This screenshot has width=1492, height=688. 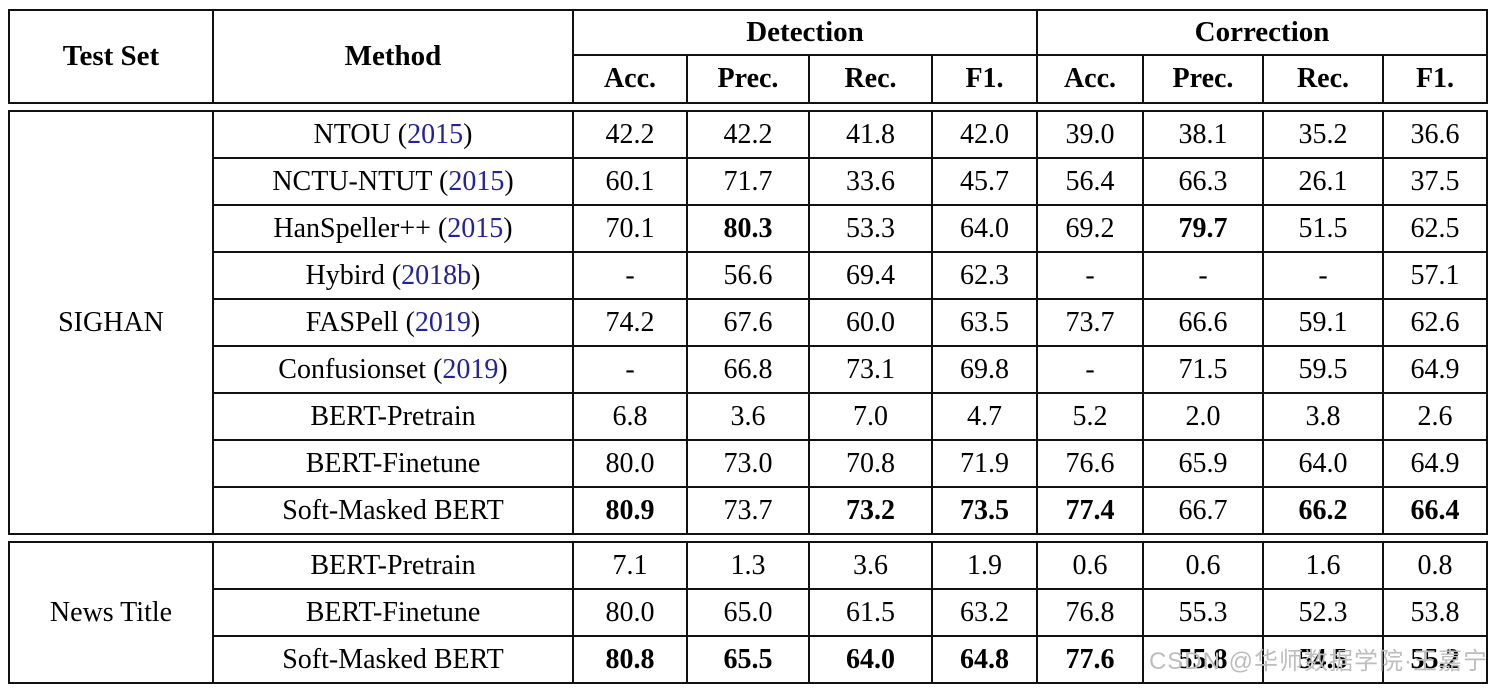 What do you see at coordinates (748, 79) in the screenshot?
I see `col-header-detection-prec: Prec.` at bounding box center [748, 79].